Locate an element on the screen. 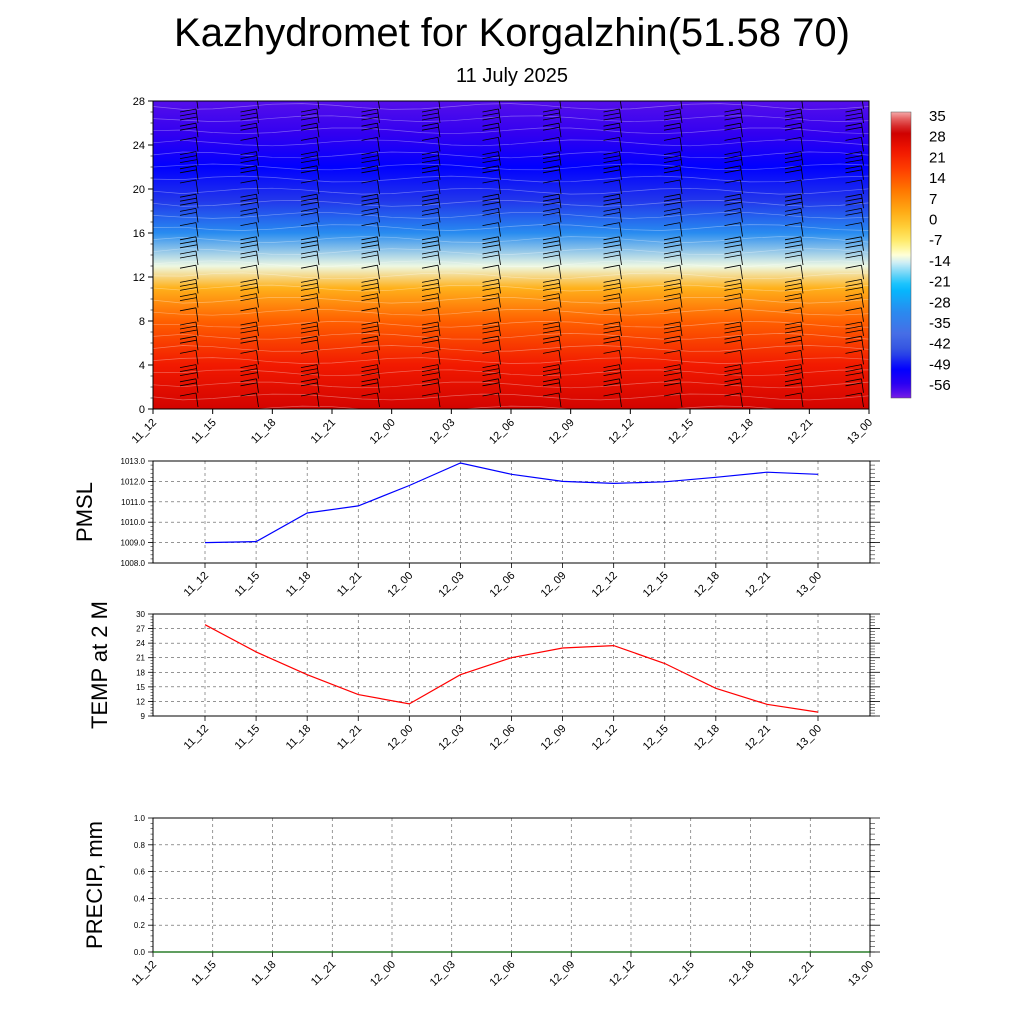  x-tick-label: 12_15 is located at coordinates (681, 432).